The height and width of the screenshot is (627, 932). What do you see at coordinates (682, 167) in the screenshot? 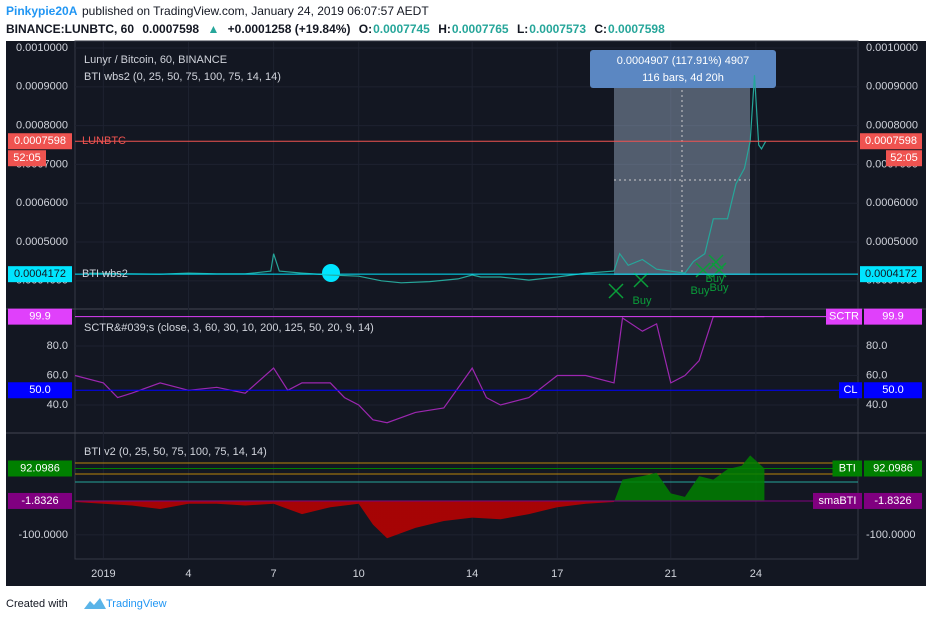
I see `measure-area` at bounding box center [682, 167].